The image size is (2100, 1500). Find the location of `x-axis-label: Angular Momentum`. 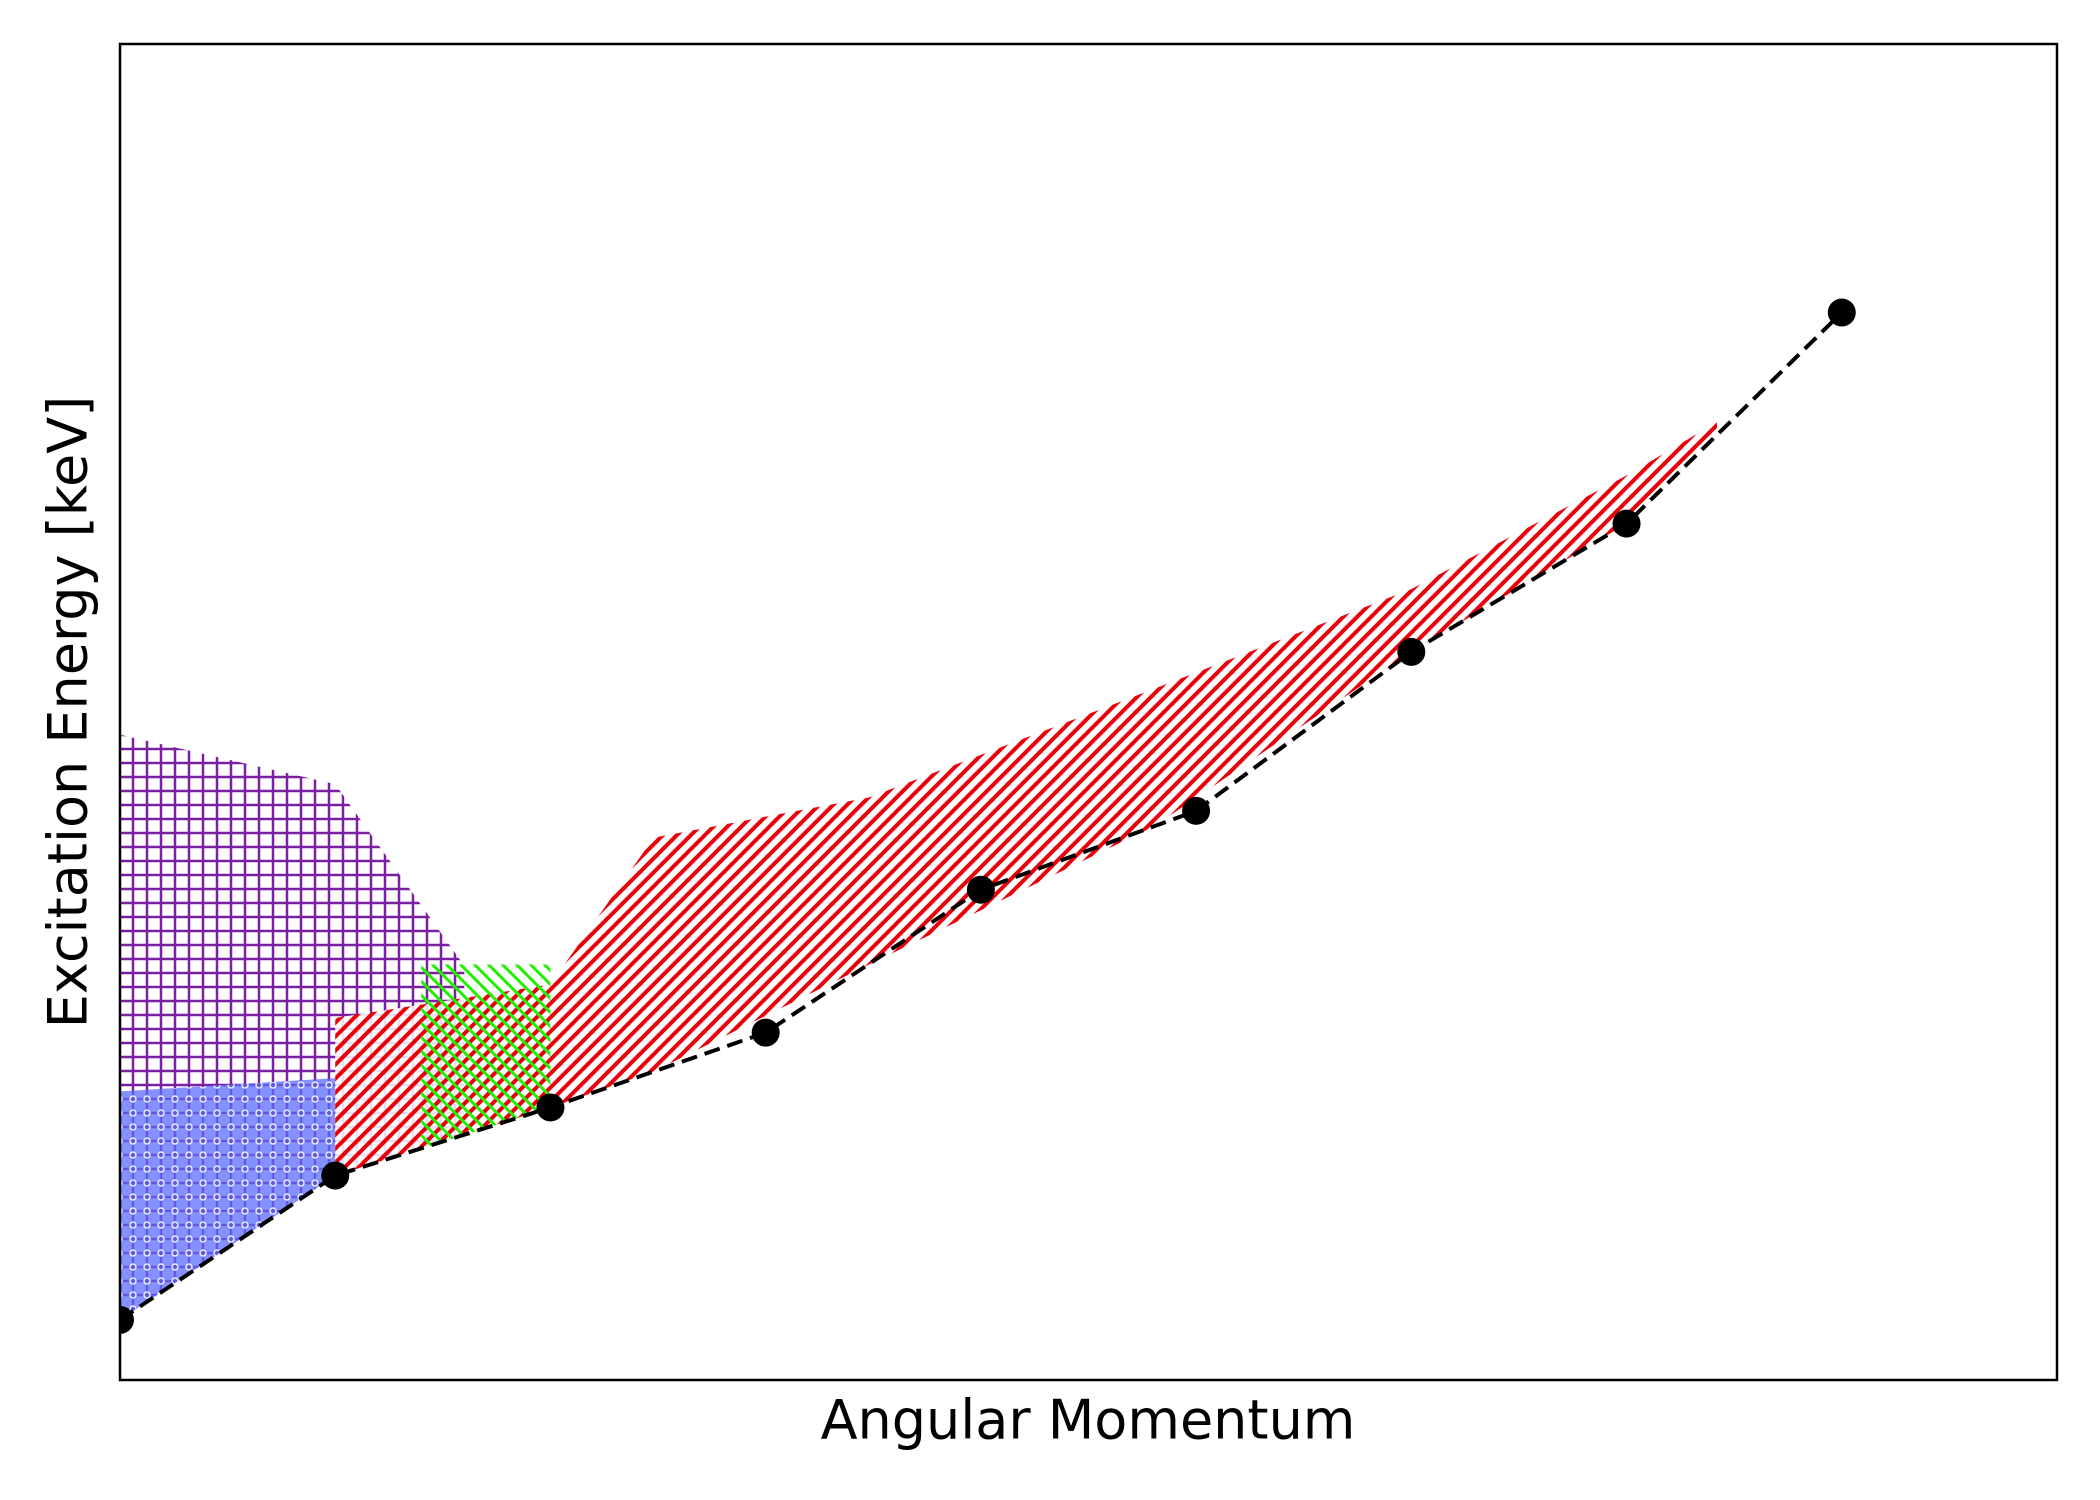

x-axis-label: Angular Momentum is located at coordinates (1088, 1420).